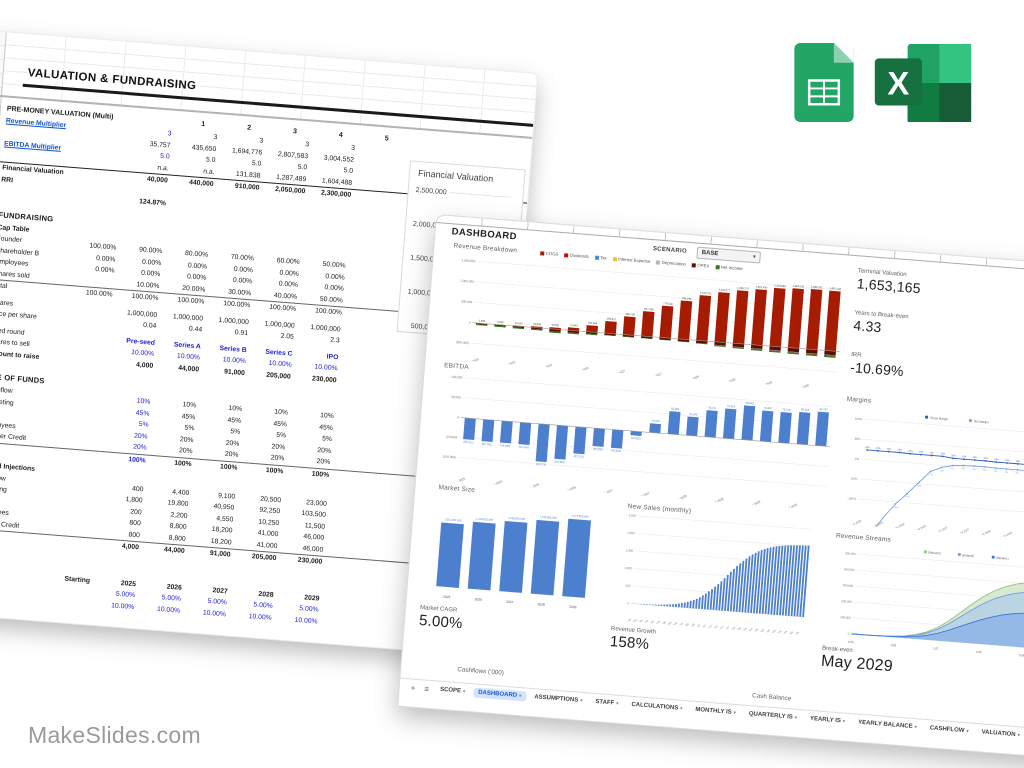 The height and width of the screenshot is (768, 1024). I want to click on sheet-tab-quarterly-is: QUARTERLY IS ▾, so click(772, 716).